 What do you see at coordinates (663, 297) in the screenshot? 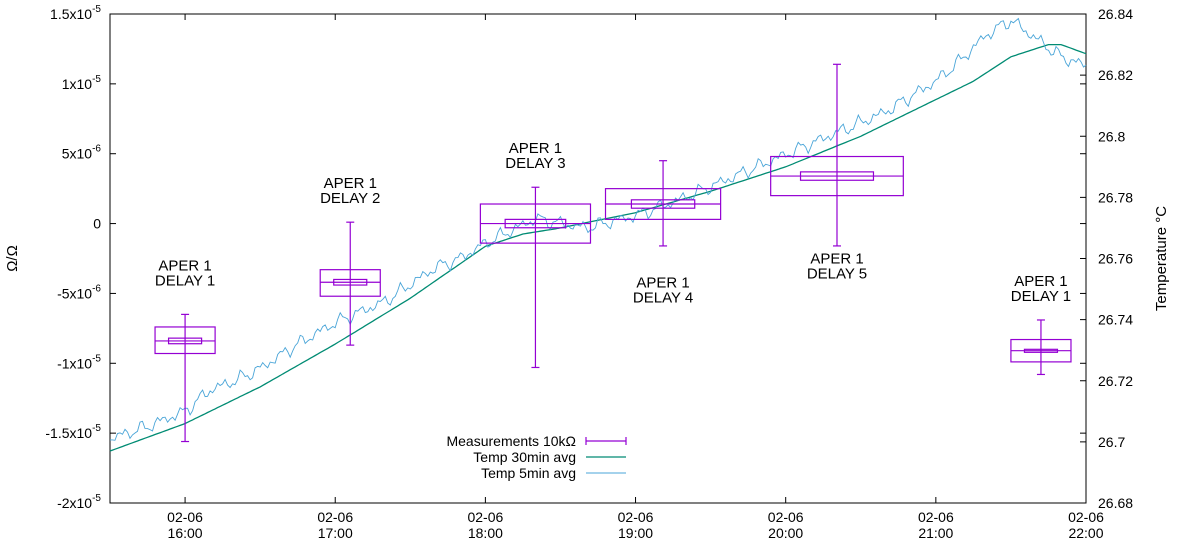
I see `box-label-line-2: DELAY 4` at bounding box center [663, 297].